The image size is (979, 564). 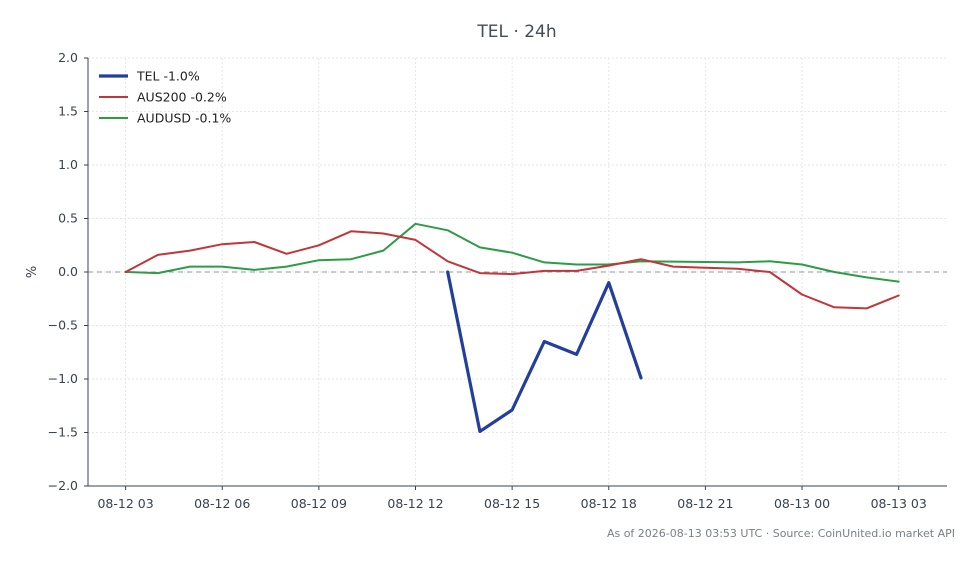 What do you see at coordinates (63, 432) in the screenshot?
I see `y-tick-label: −1.5` at bounding box center [63, 432].